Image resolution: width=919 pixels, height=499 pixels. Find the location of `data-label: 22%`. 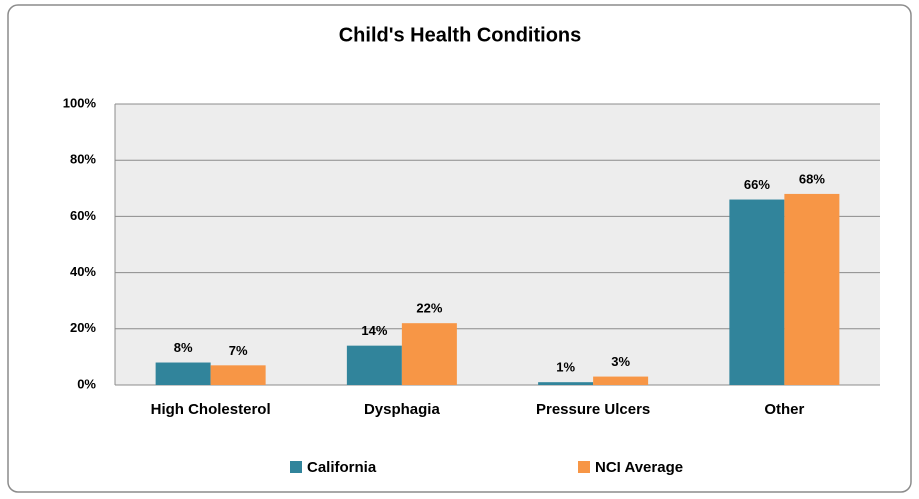

data-label: 22% is located at coordinates (429, 308).